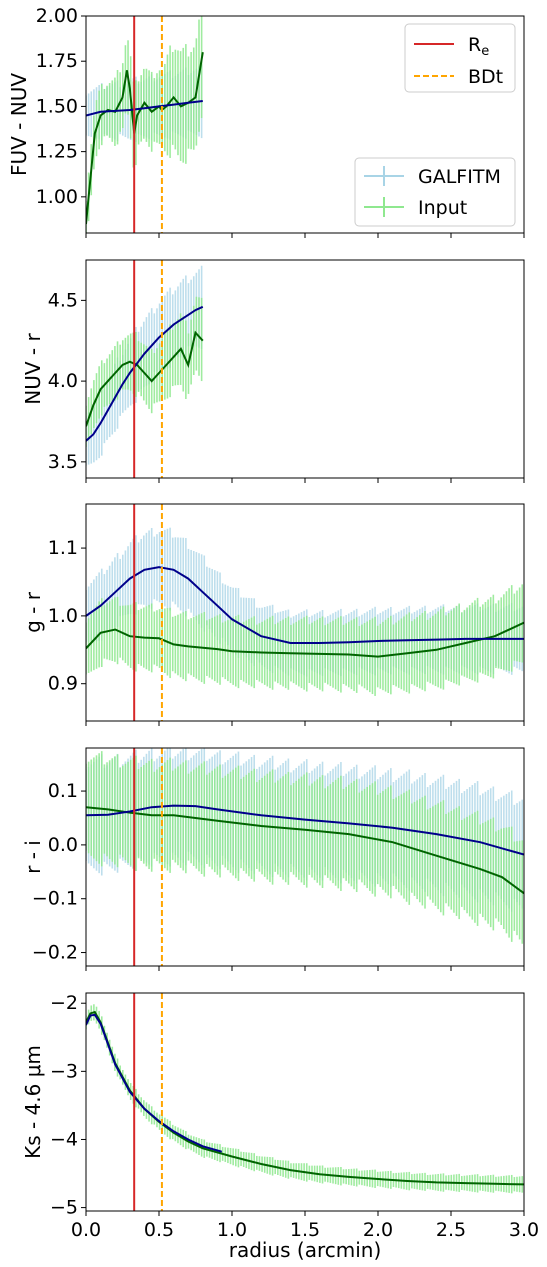 This screenshot has width=547, height=1267. I want to click on y-tick-label: 0.9, so click(63, 684).